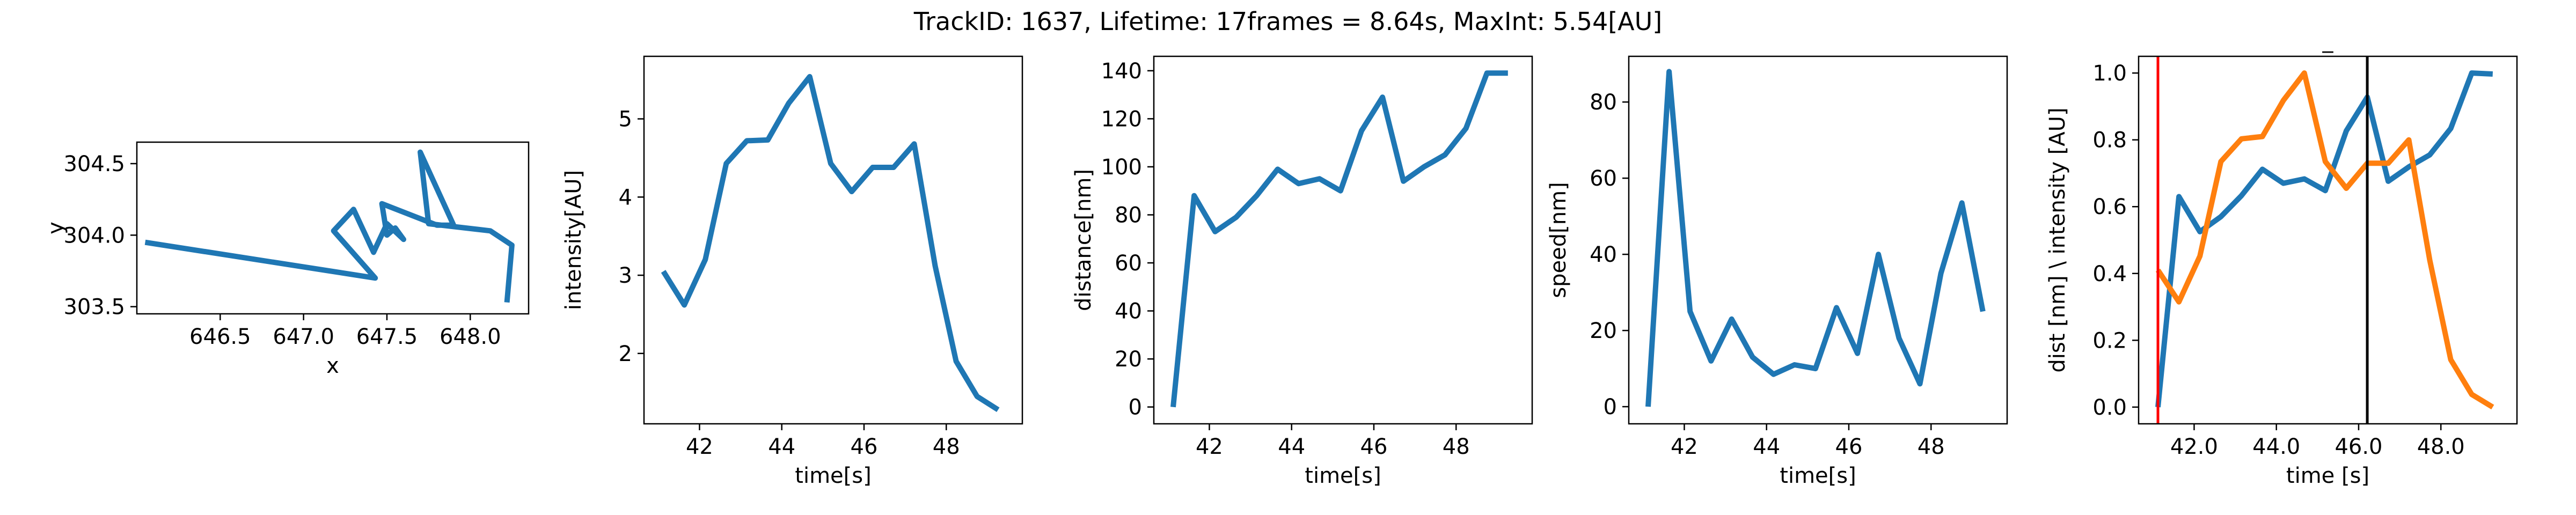  Describe the element at coordinates (2109, 408) in the screenshot. I see `y-tick-label: 0.0` at that location.